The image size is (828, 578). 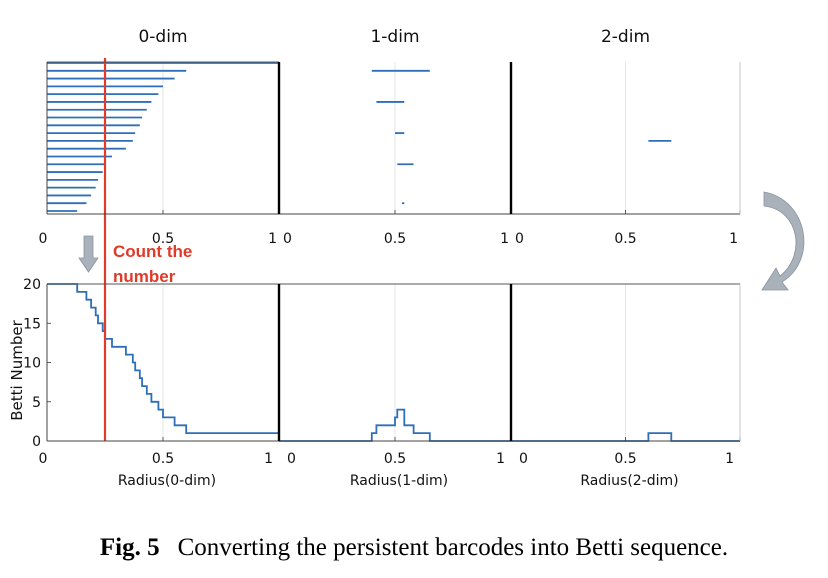 What do you see at coordinates (144, 276) in the screenshot?
I see `annotation-line-2: number` at bounding box center [144, 276].